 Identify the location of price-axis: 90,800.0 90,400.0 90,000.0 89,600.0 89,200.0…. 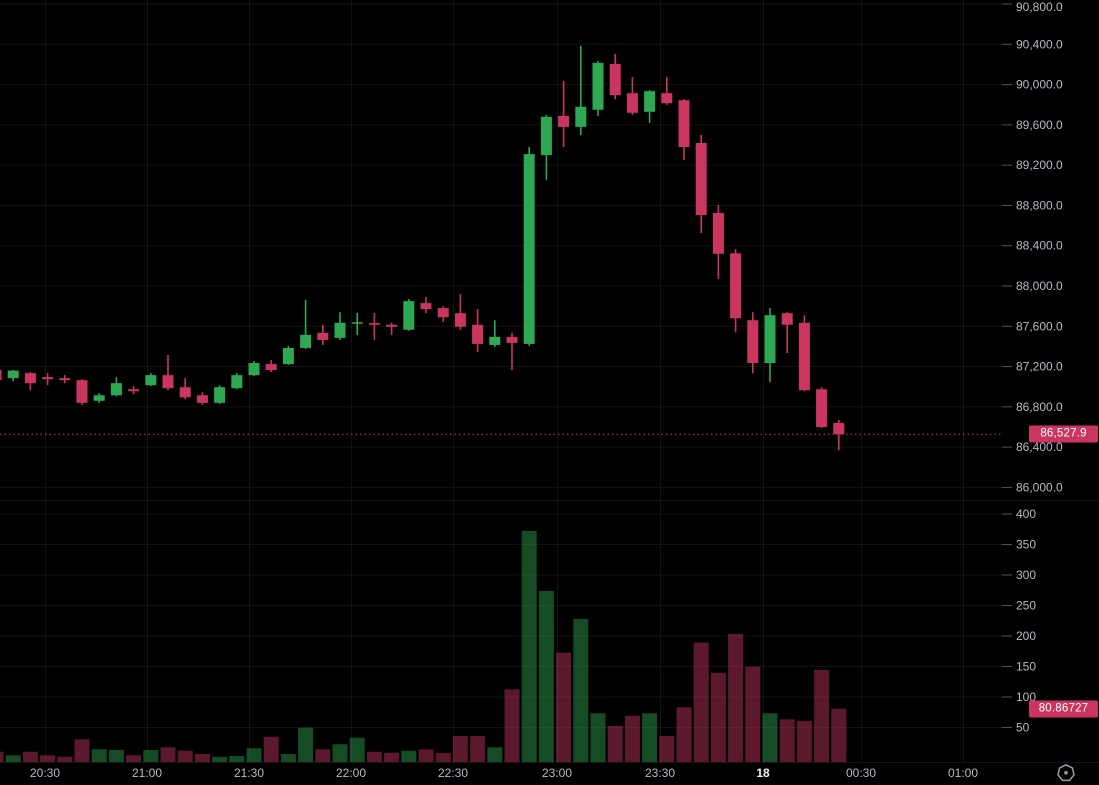
(1032, 247).